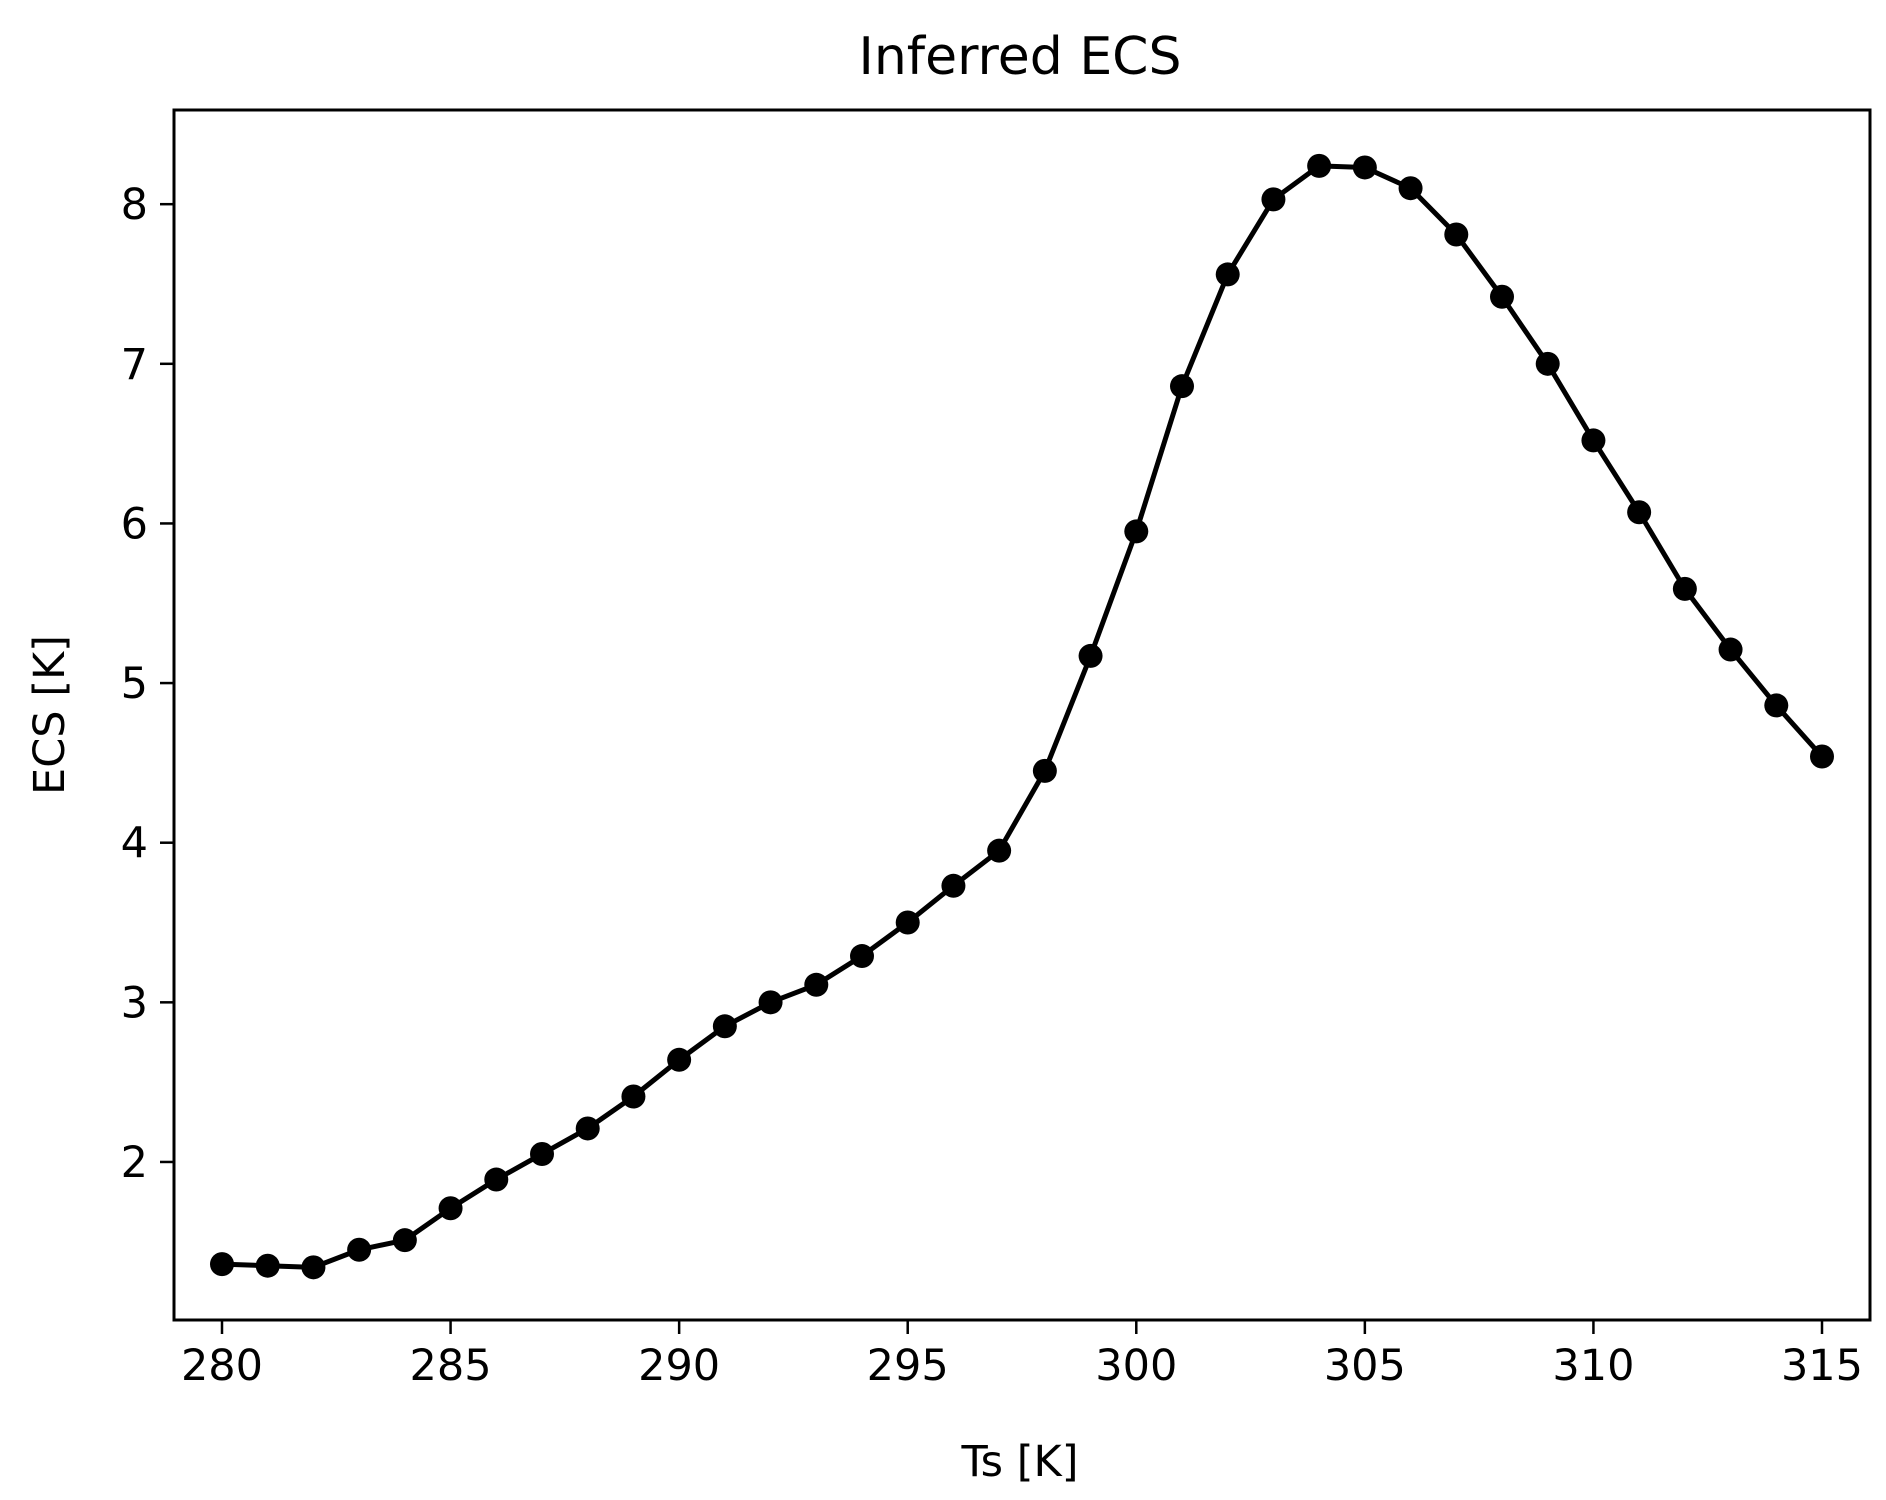 The image size is (1886, 1500). Describe the element at coordinates (134, 1003) in the screenshot. I see `y-tick-label: 3` at that location.